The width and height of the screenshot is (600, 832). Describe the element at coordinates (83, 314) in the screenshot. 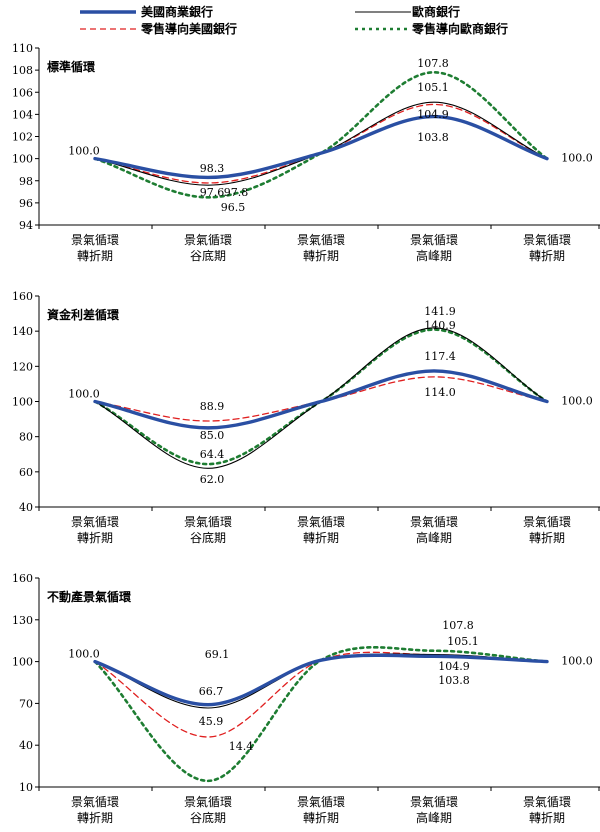

I see `panel-title: 資金利差循環` at that location.